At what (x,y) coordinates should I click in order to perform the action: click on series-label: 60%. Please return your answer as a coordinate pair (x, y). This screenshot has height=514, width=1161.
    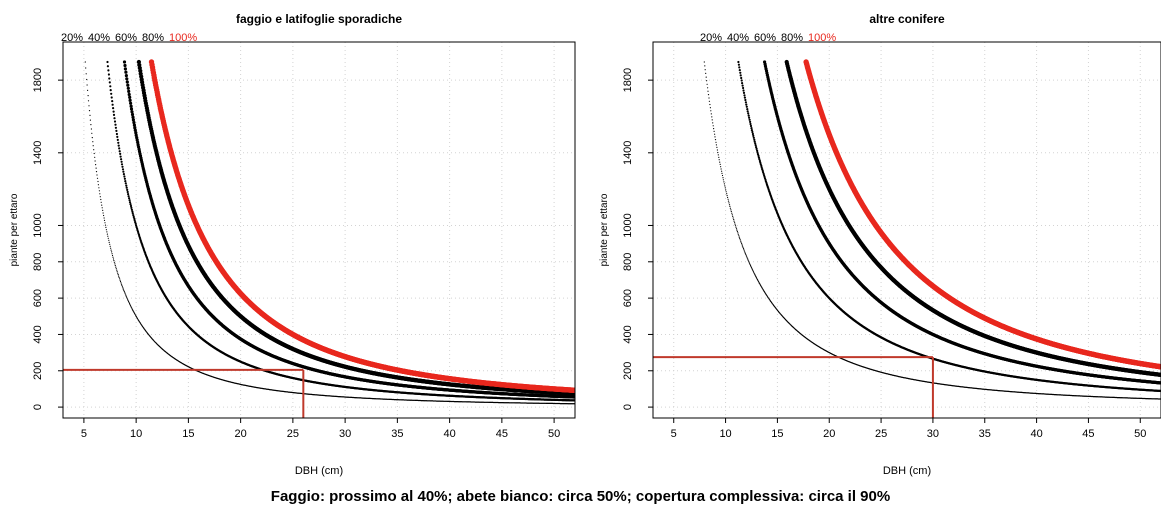
    Looking at the image, I should click on (765, 38).